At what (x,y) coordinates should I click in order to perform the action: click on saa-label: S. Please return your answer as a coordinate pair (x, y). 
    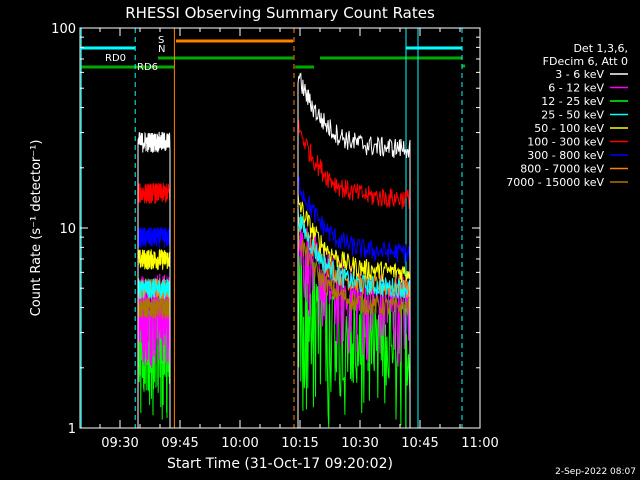
    Looking at the image, I should click on (161, 40).